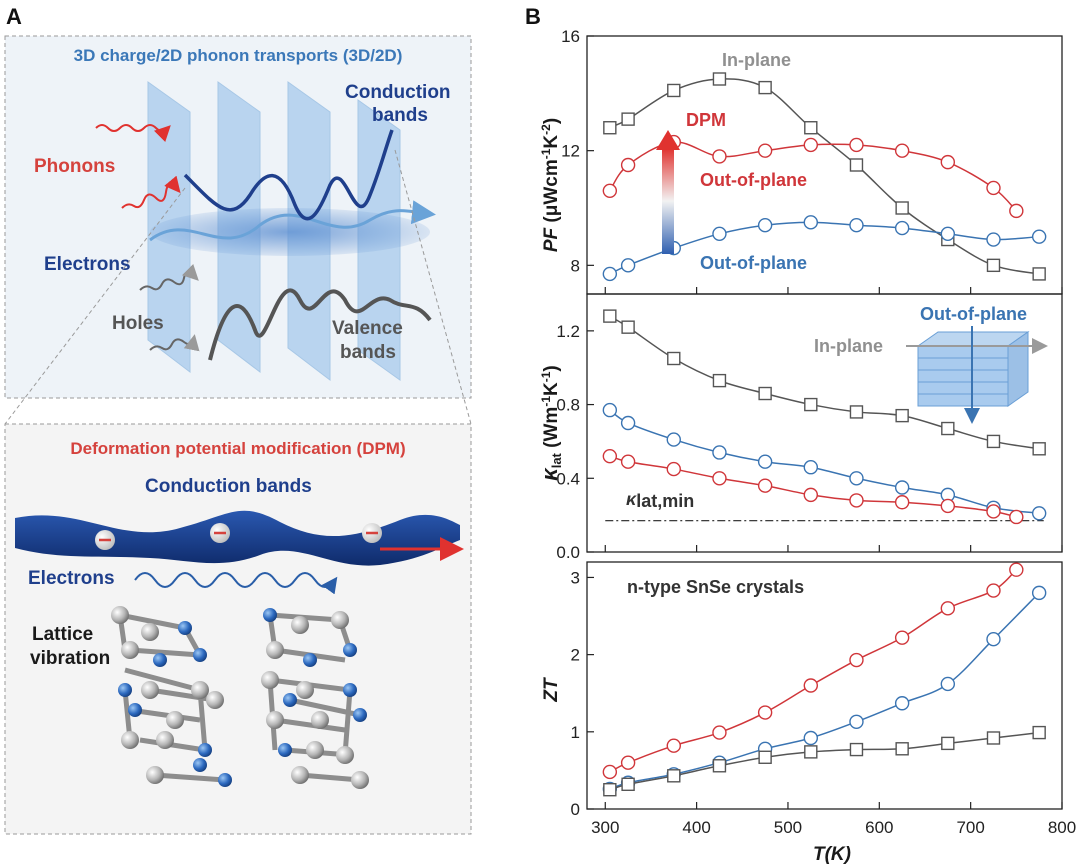  What do you see at coordinates (660, 500) in the screenshot?
I see `kappa-lat-min-label: κlat,min` at bounding box center [660, 500].